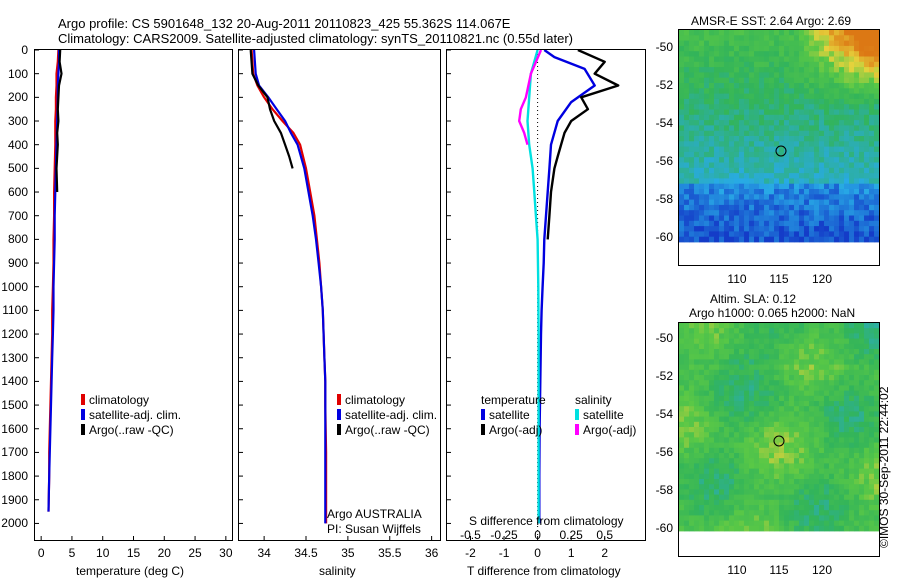 This screenshot has height=580, width=900. I want to click on latitude-tick-label: -58, so click(664, 199).